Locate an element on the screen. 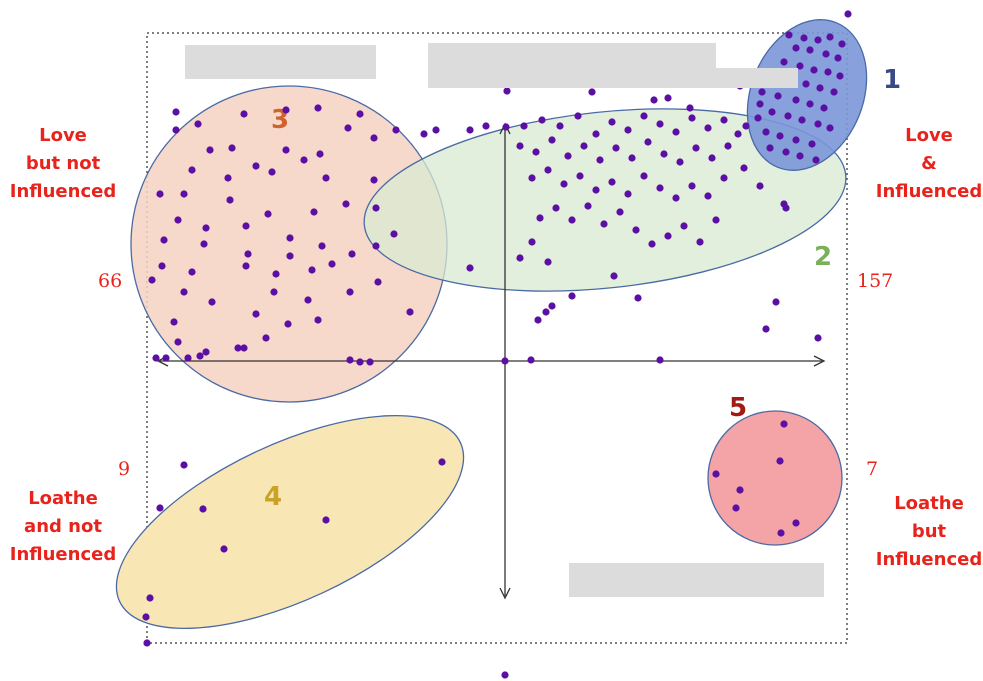  cluster-4-number: 4 is located at coordinates (273, 497).